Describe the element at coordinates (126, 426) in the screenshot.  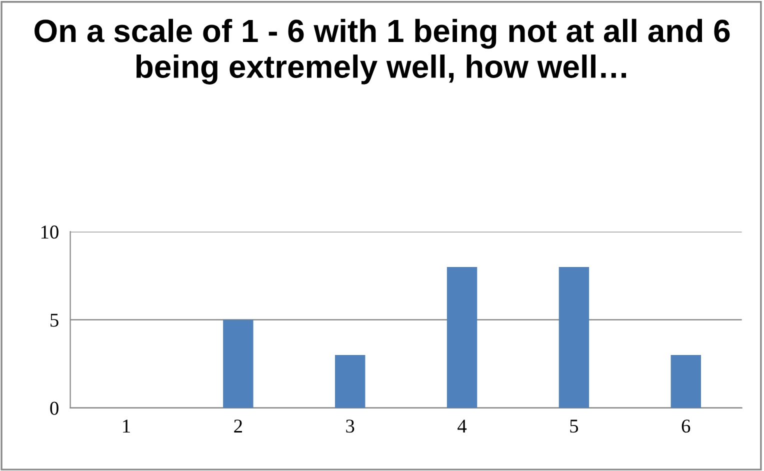
I see `x-tick-label: 1` at that location.